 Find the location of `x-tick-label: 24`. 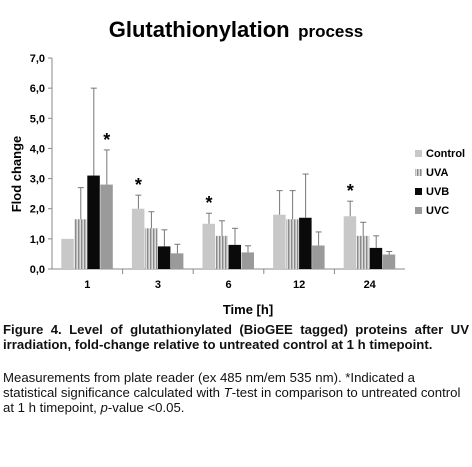

x-tick-label: 24 is located at coordinates (370, 285).